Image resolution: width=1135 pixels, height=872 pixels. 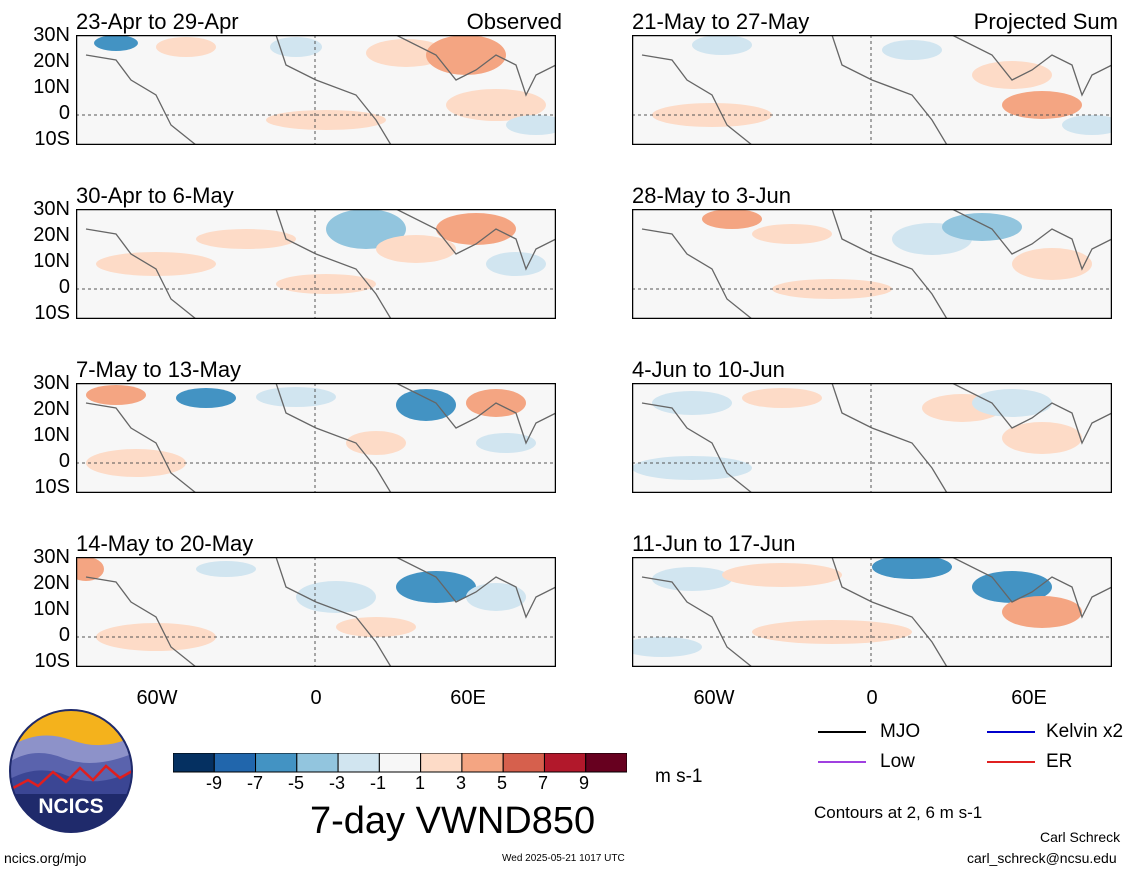 I want to click on footer-email: carl_schreck@ncsu.edu, so click(x=1042, y=858).